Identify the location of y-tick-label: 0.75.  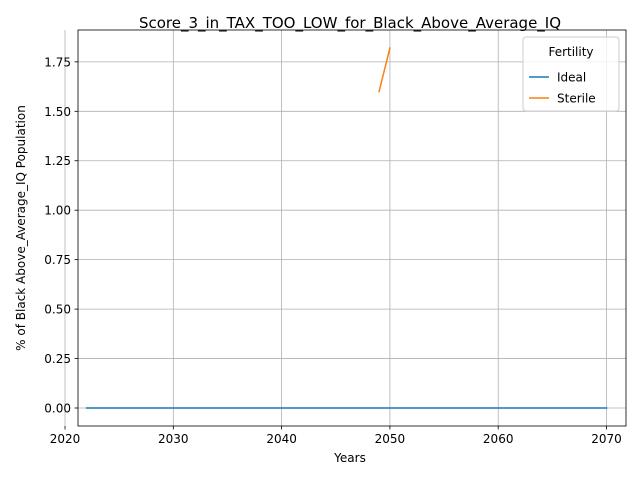
(57, 260).